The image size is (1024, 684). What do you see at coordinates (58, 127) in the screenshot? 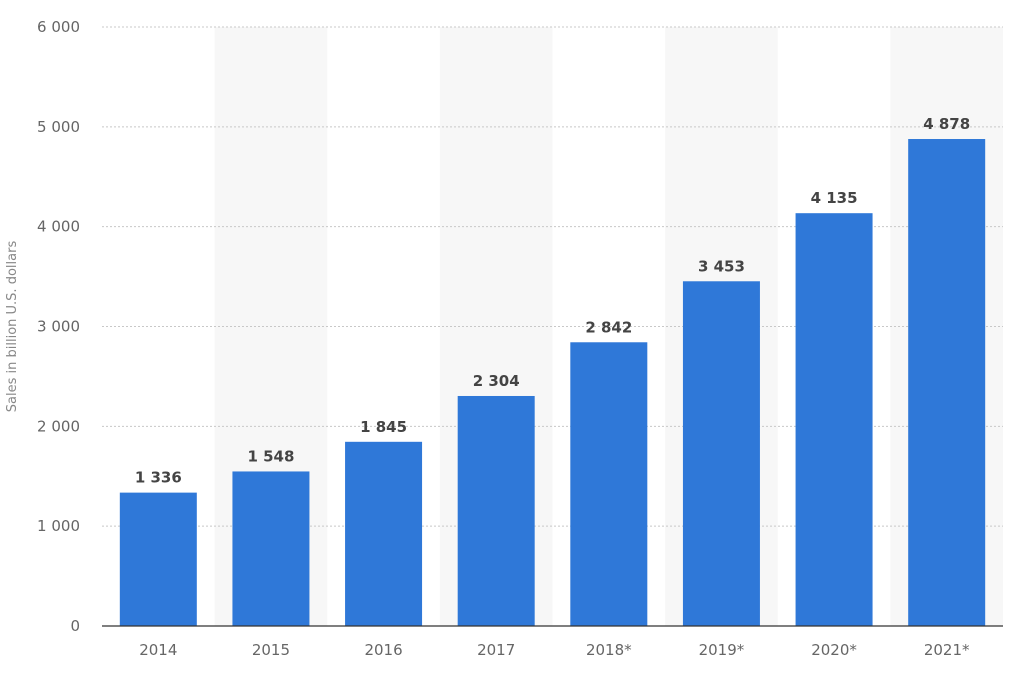
I see `y-tick-label: 5 000` at bounding box center [58, 127].